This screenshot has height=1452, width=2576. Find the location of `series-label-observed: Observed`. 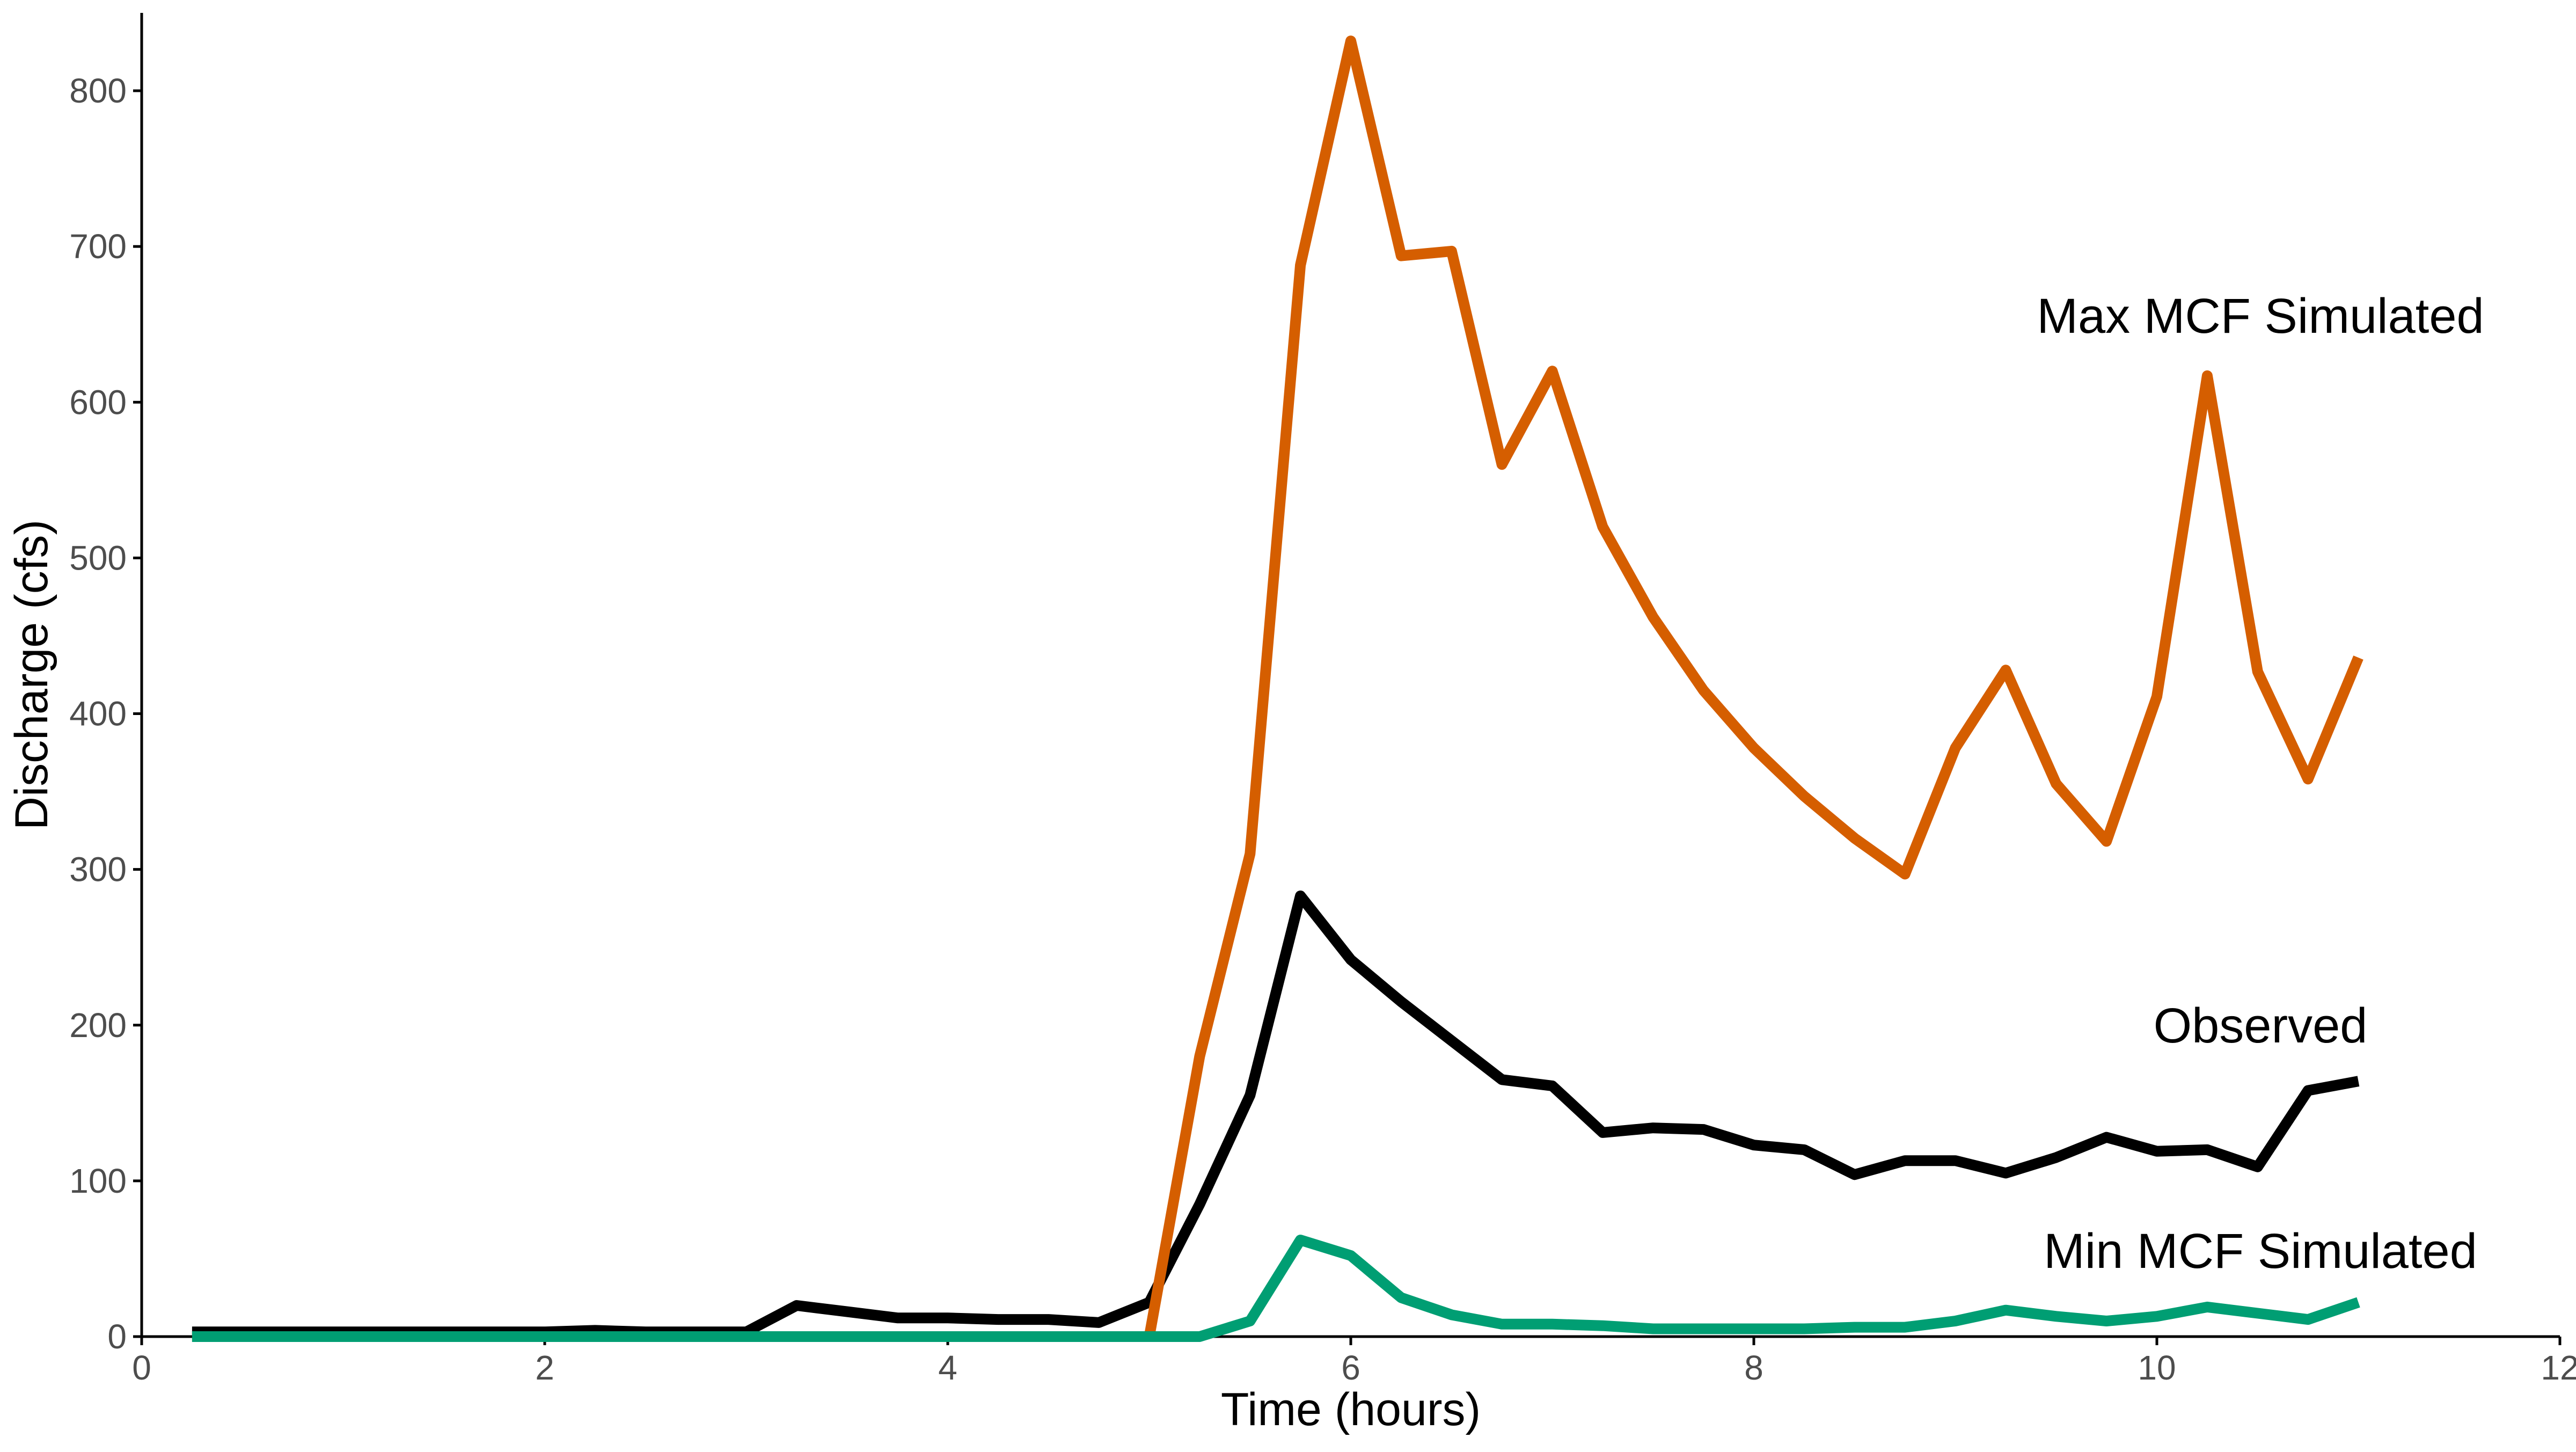

series-label-observed: Observed is located at coordinates (2261, 1025).